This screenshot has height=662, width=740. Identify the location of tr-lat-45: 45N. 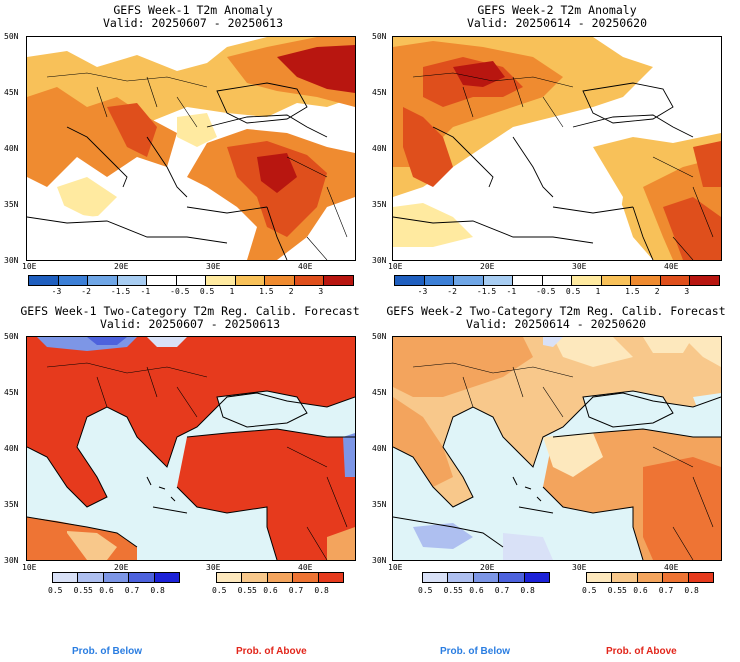
(379, 92).